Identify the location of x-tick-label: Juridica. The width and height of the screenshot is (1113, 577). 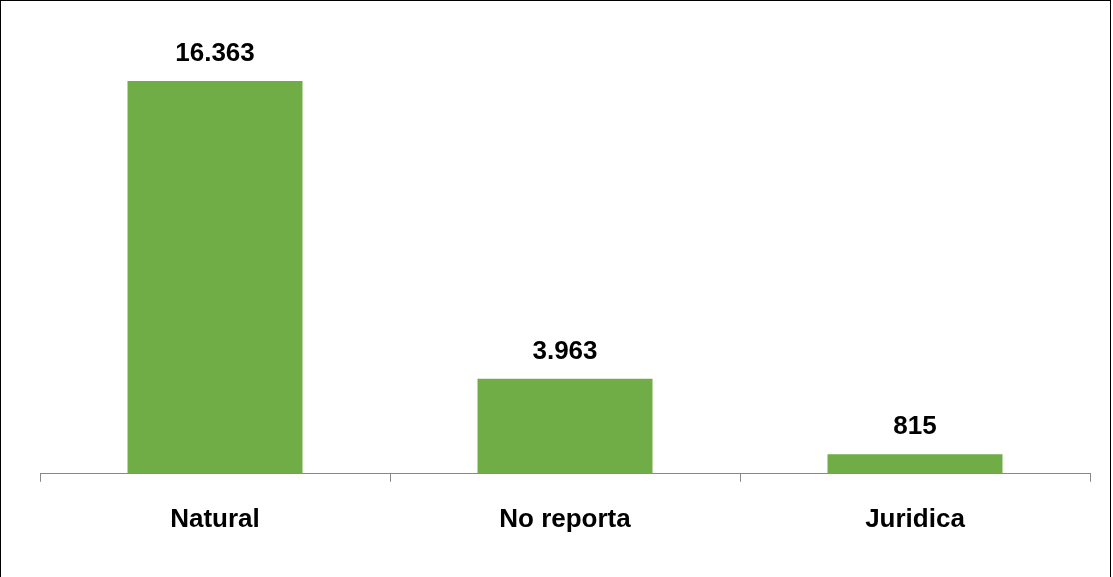
(915, 517).